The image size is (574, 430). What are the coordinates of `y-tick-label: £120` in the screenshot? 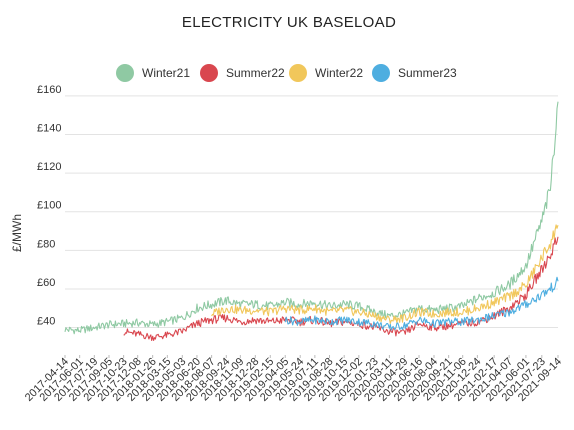 It's located at (49, 167).